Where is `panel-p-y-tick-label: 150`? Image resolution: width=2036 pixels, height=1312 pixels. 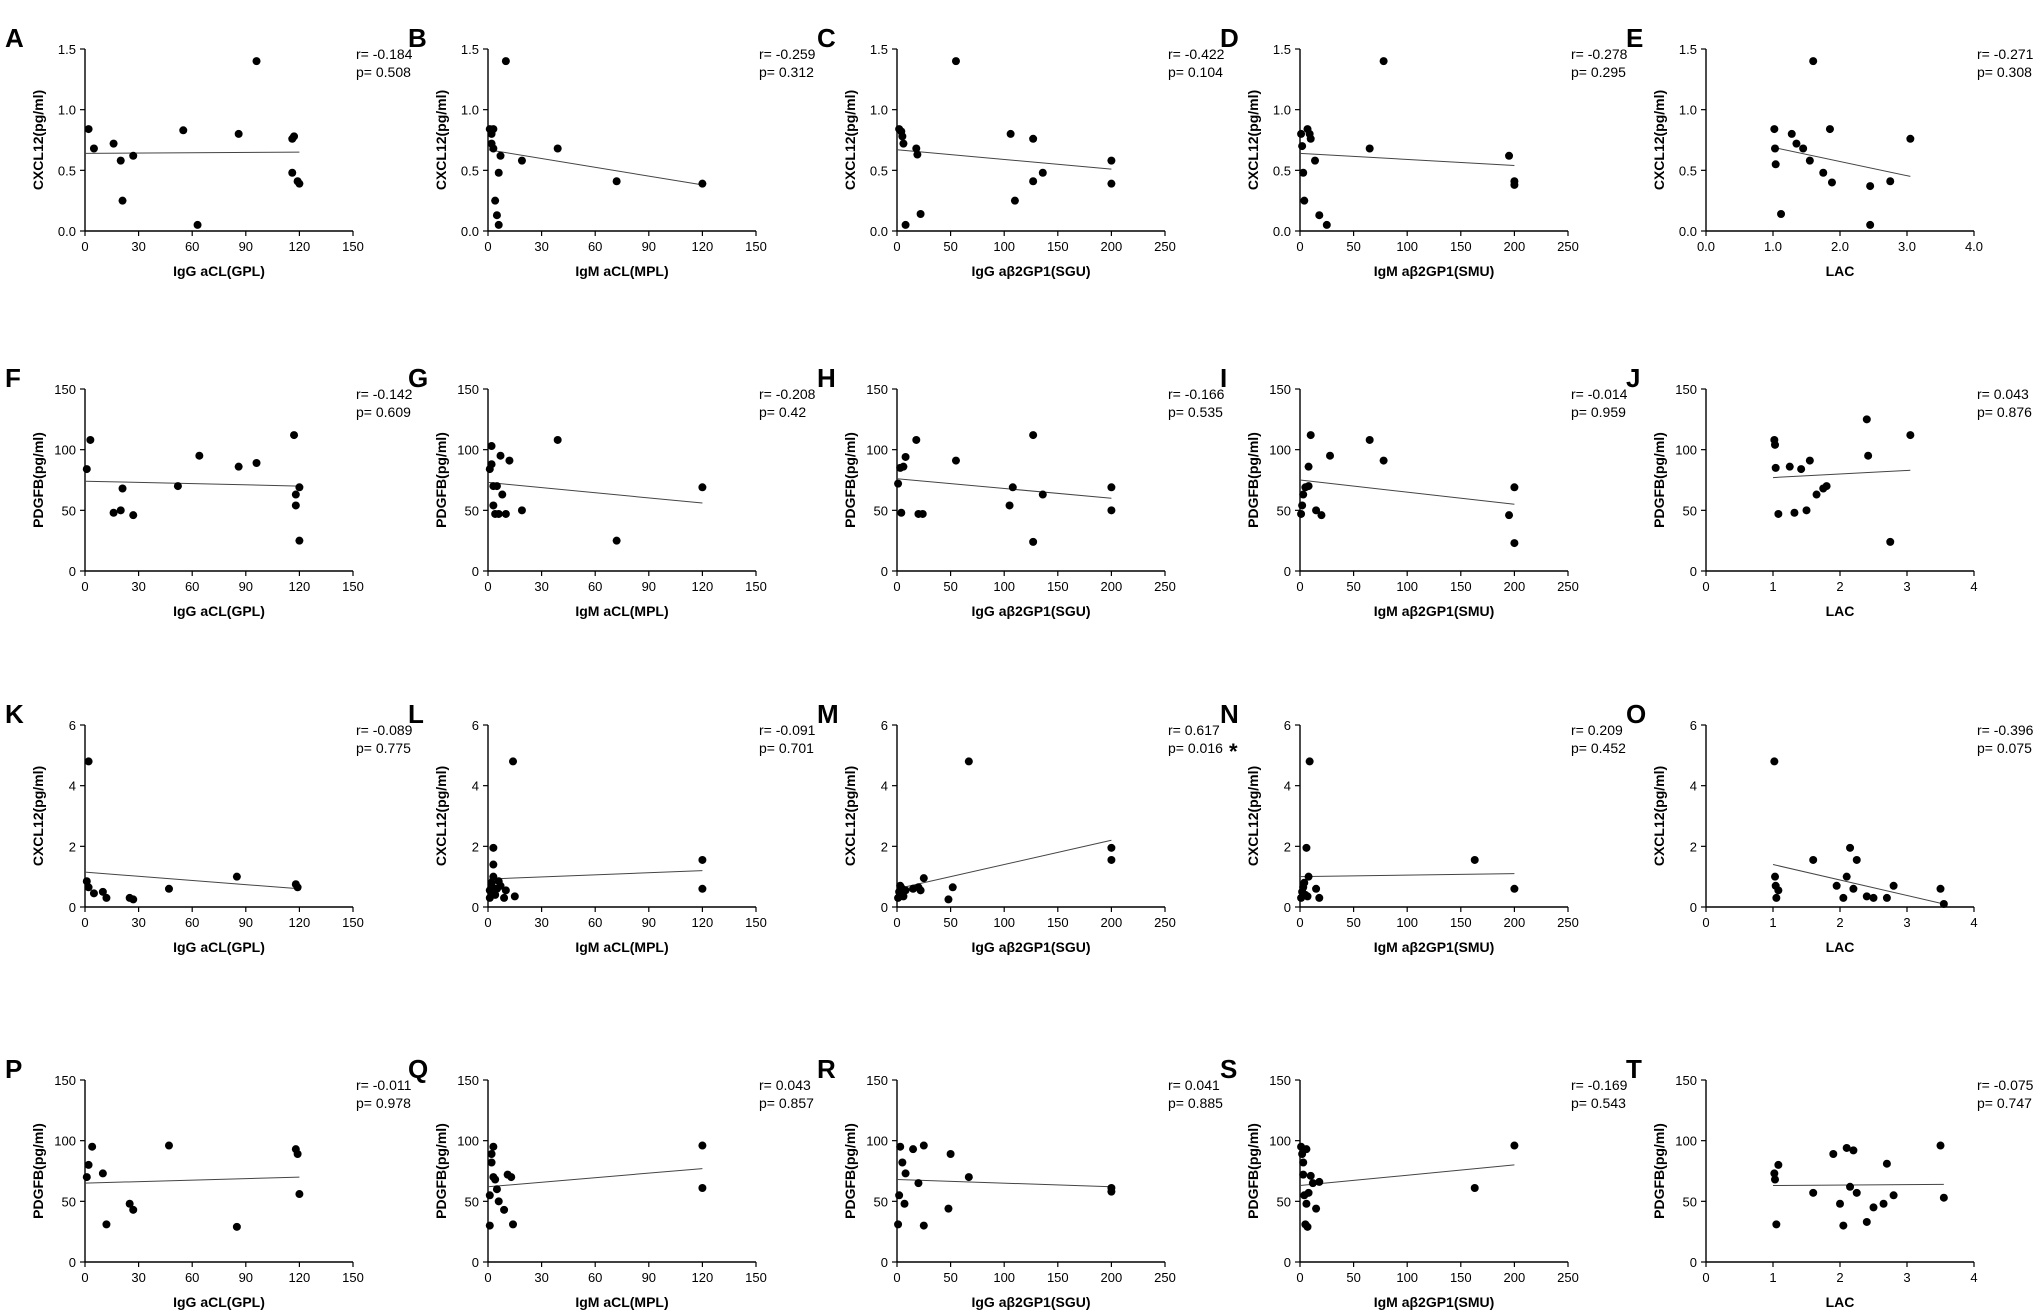
panel-p-y-tick-label: 150 is located at coordinates (65, 1080).